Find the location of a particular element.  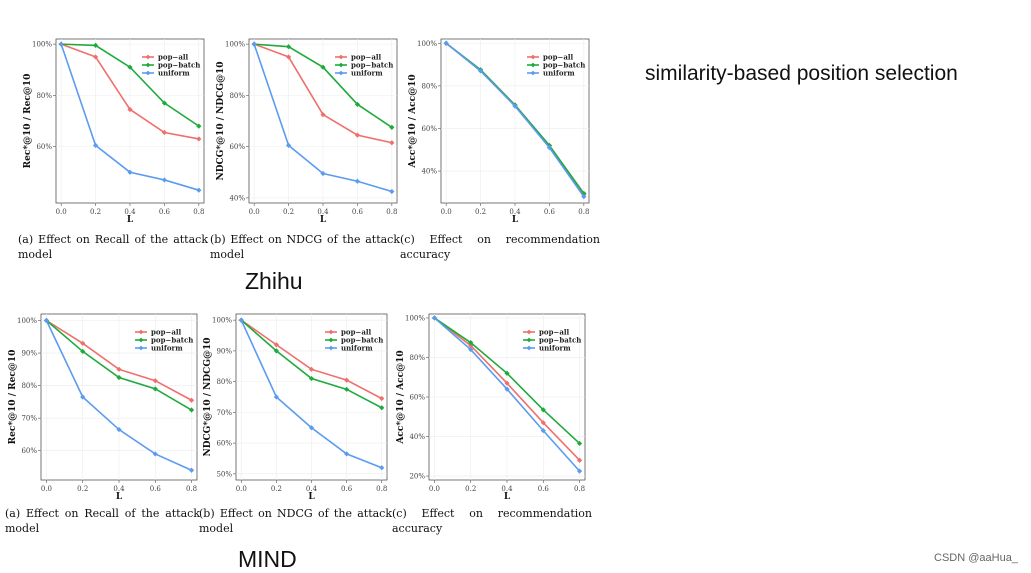

caption-mind-a: (a) Effect on Recall of the attack model is located at coordinates (102, 521).